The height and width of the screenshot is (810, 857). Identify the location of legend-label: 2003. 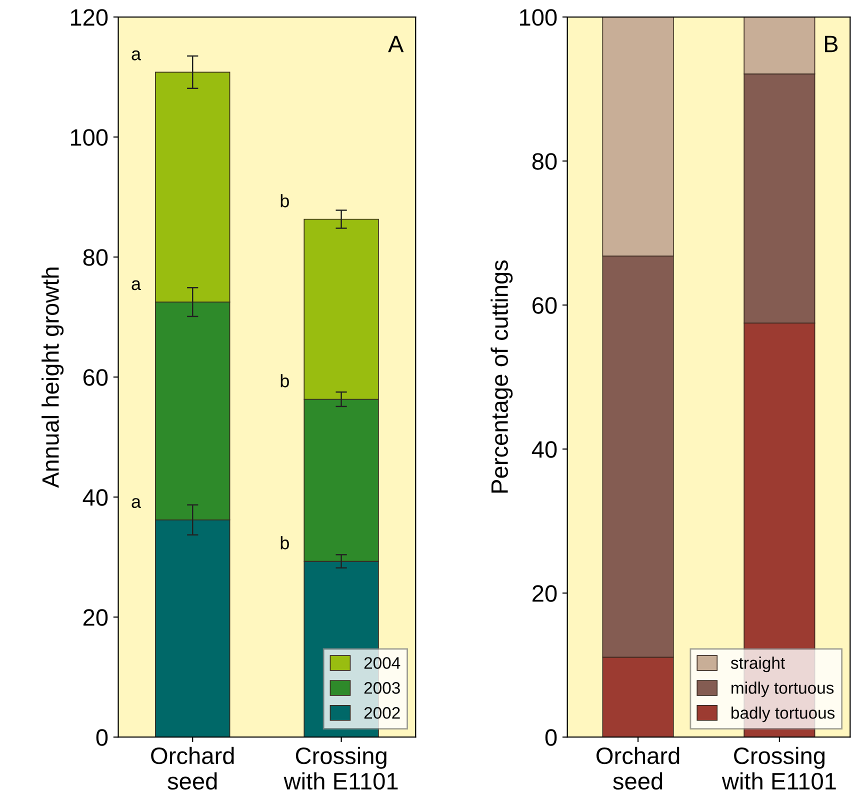
(382, 688).